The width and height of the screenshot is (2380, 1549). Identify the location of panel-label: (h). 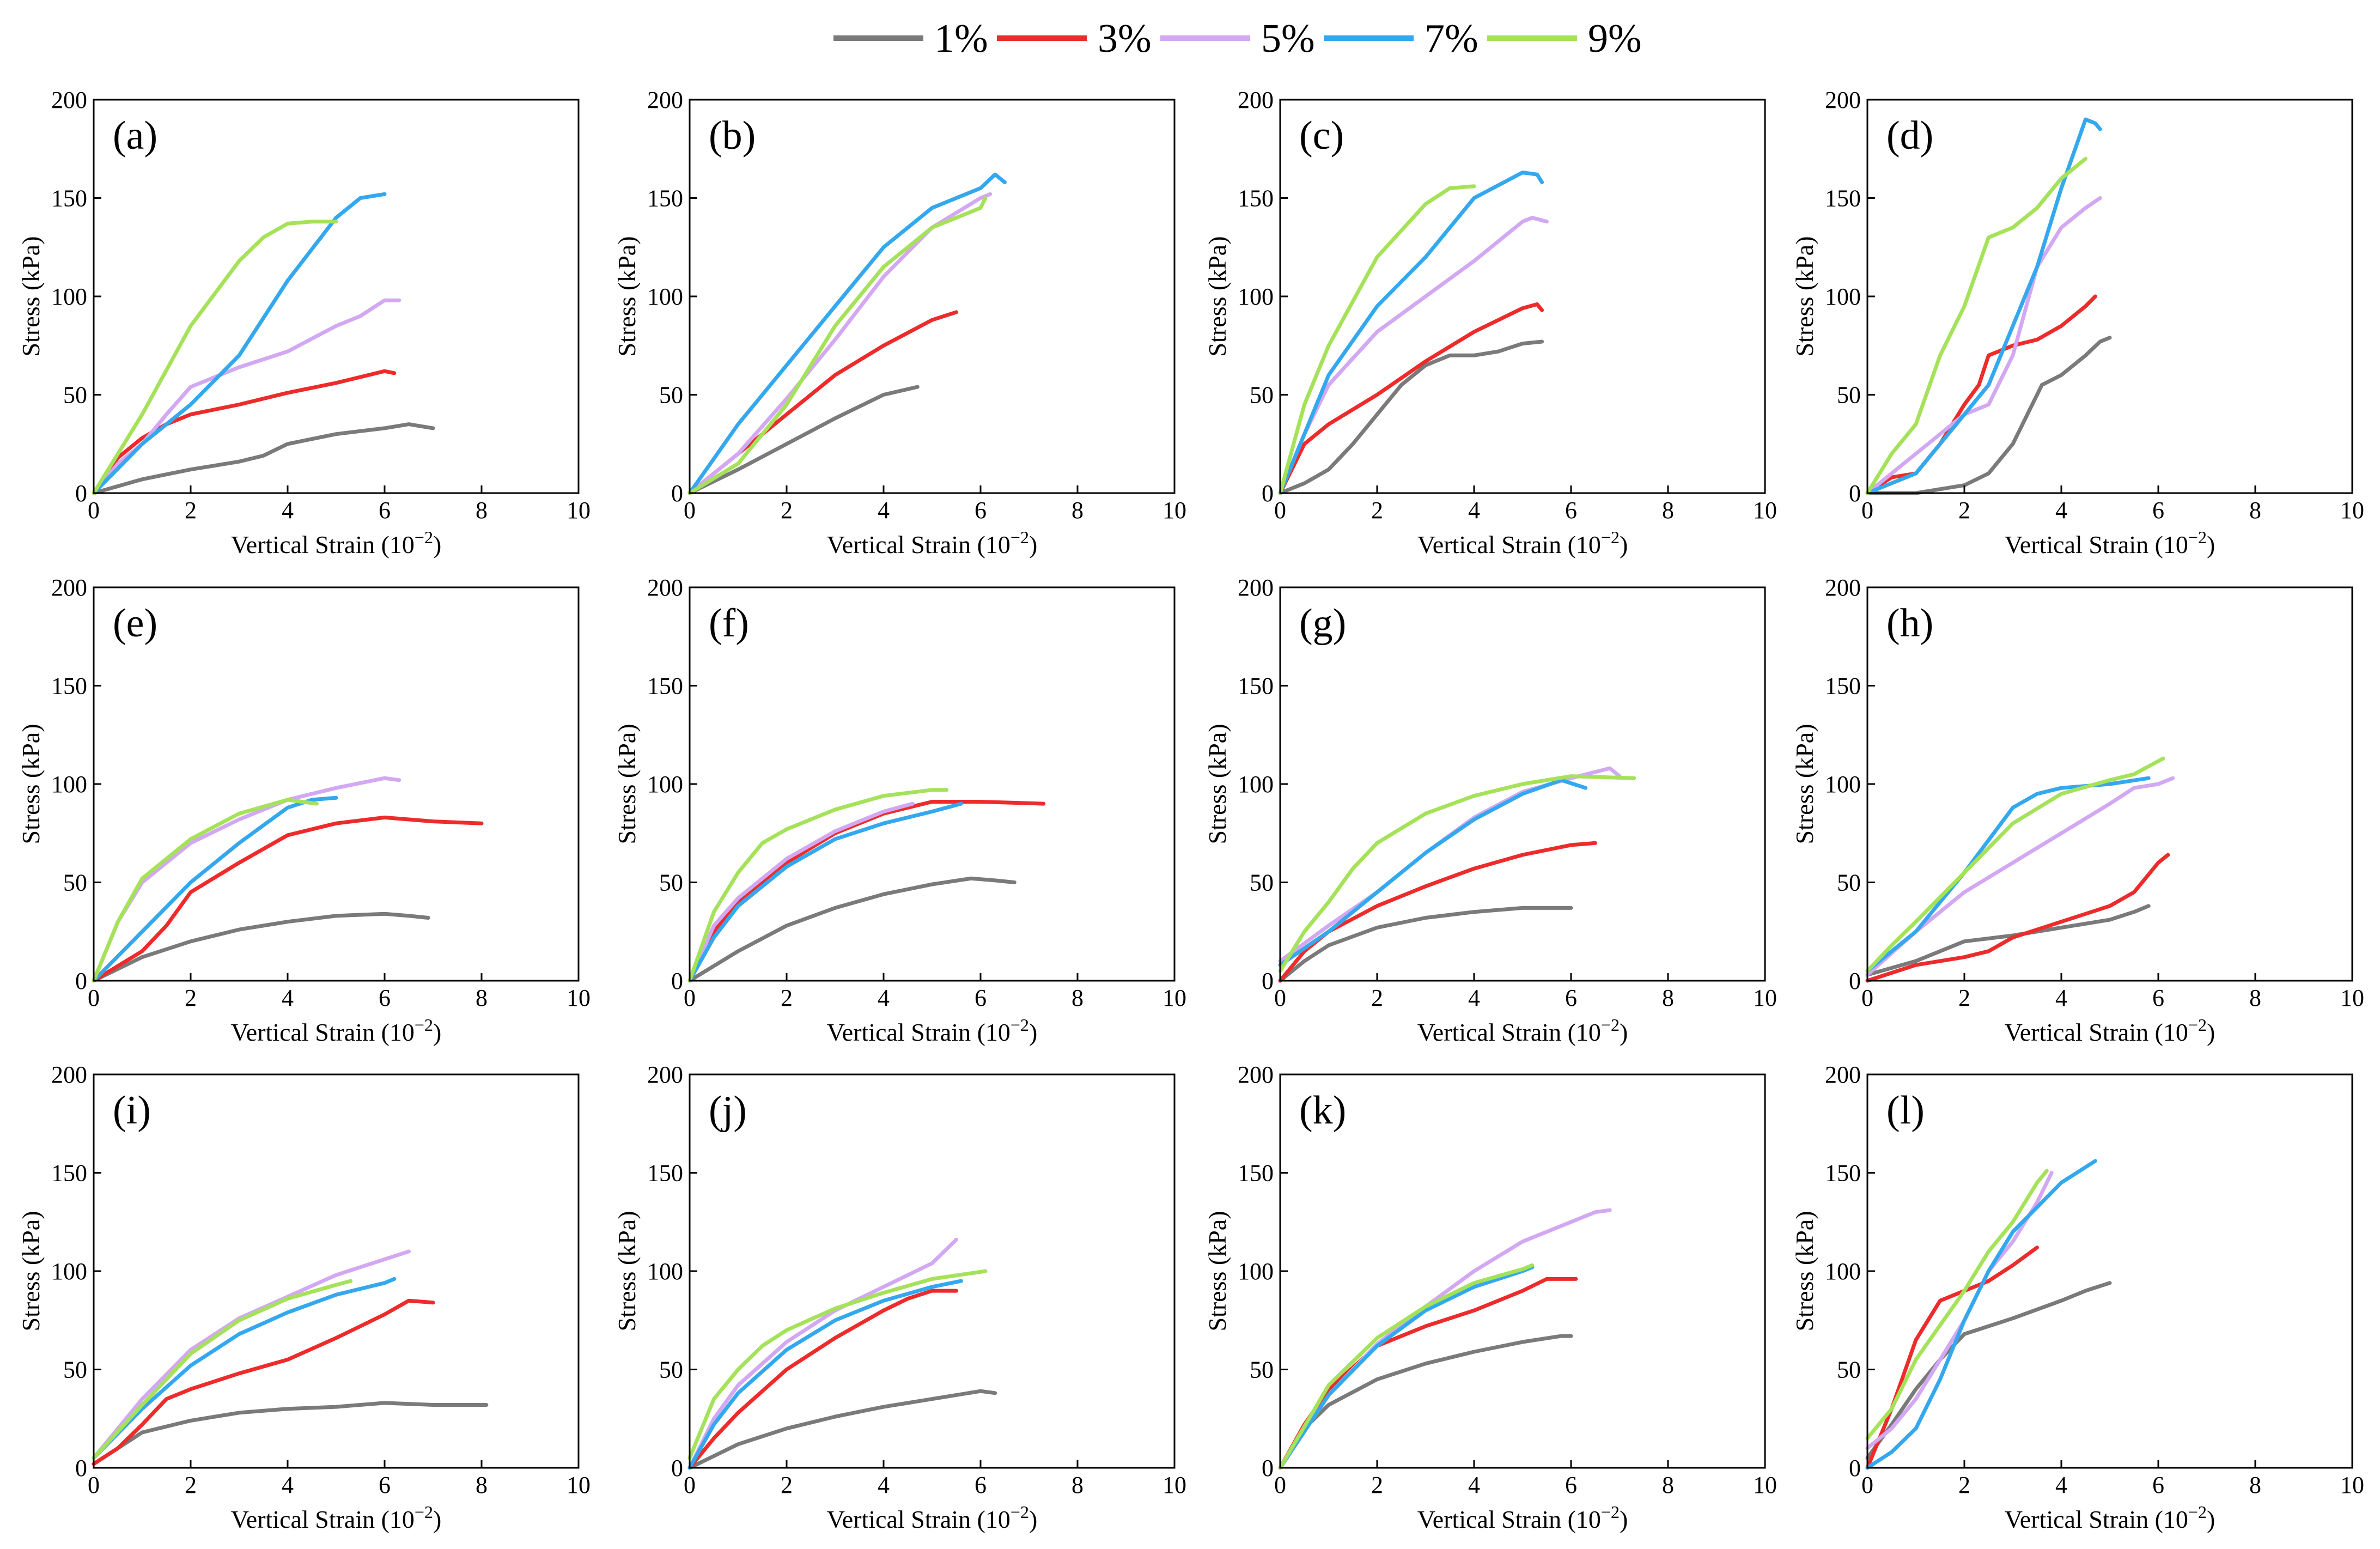
(1909, 623).